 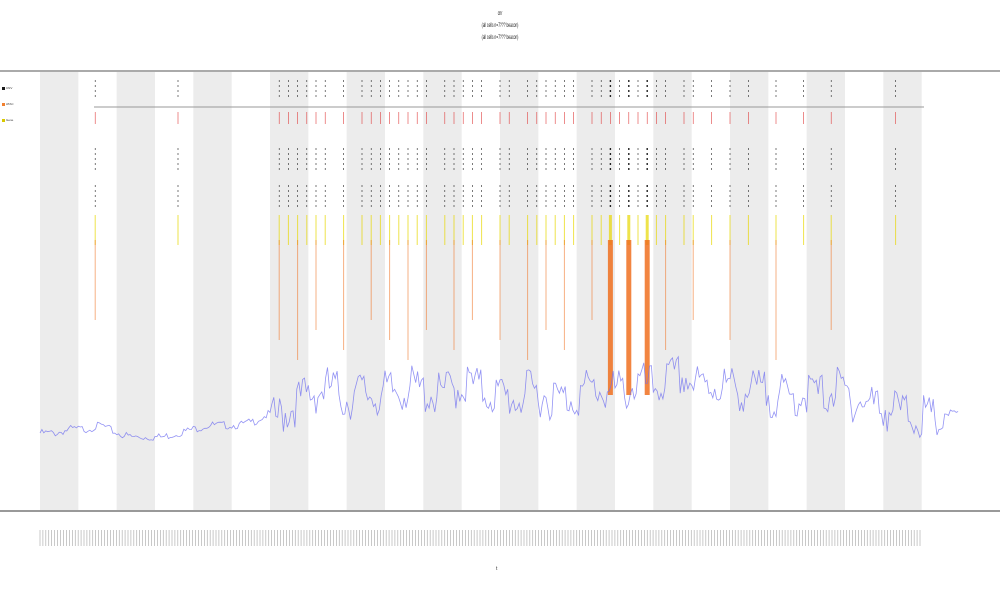 I want to click on x-tick-marks, so click(x=480, y=538).